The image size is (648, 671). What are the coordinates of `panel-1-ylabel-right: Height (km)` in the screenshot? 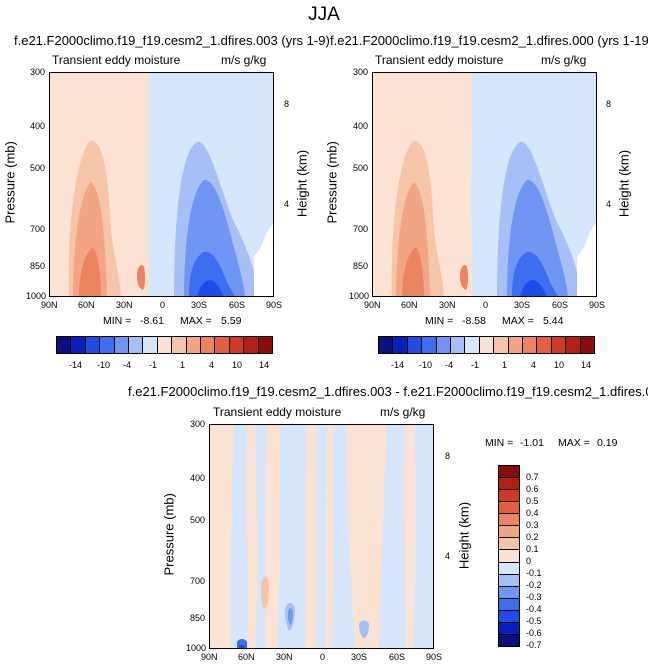 It's located at (302, 183).